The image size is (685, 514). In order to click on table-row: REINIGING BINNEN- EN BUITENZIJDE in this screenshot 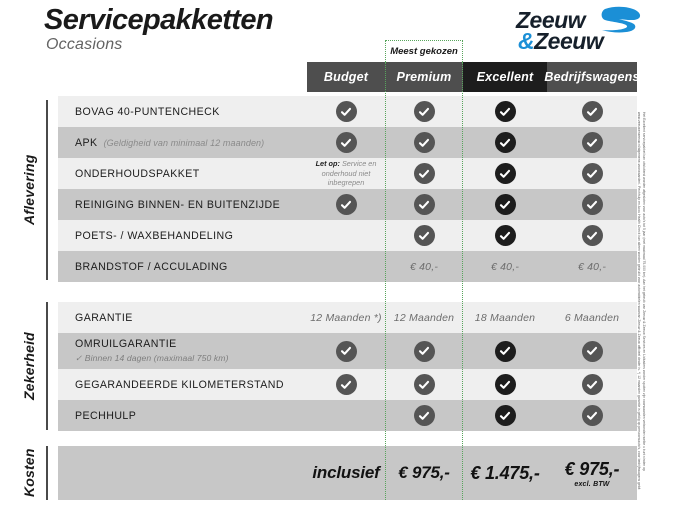, I will do `click(347, 204)`.